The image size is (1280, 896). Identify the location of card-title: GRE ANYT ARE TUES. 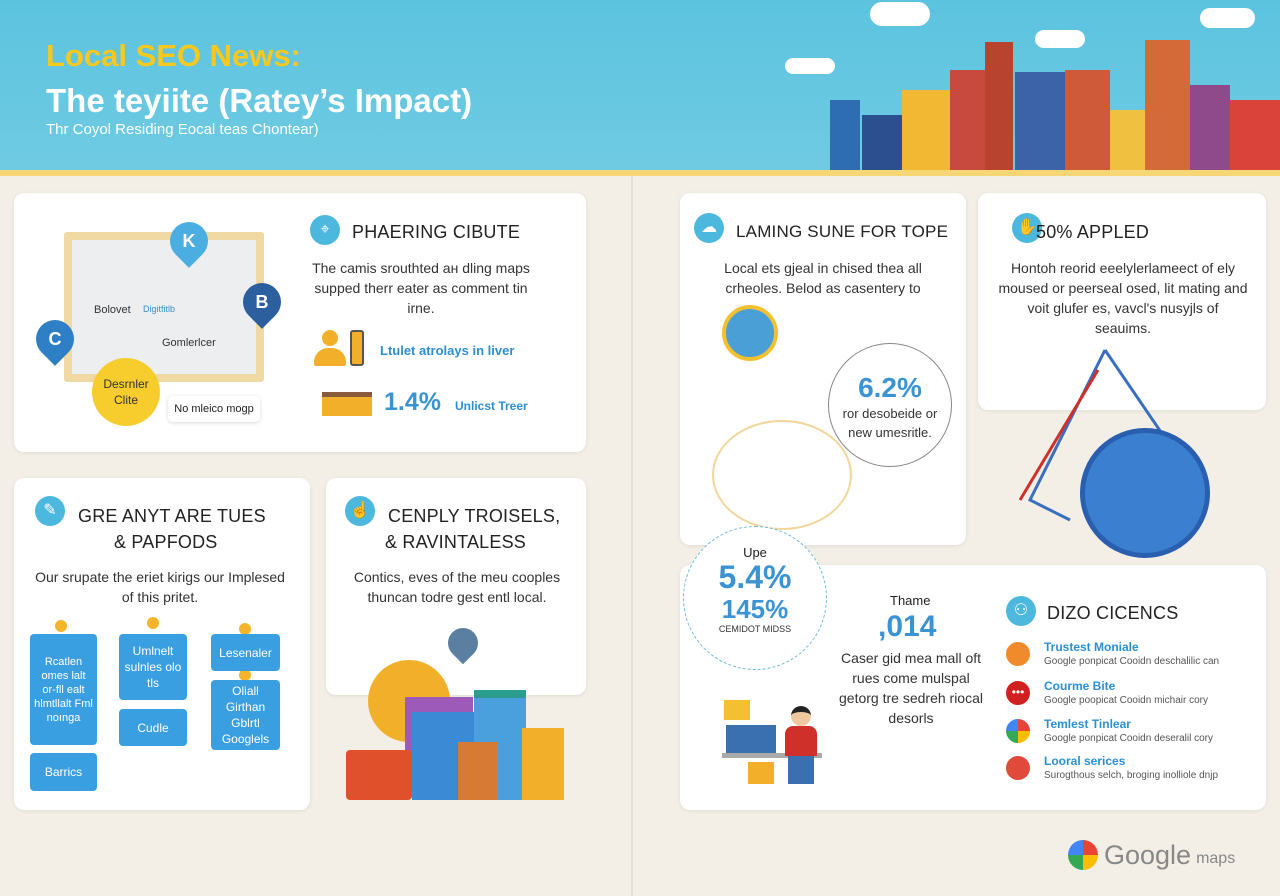
(172, 516).